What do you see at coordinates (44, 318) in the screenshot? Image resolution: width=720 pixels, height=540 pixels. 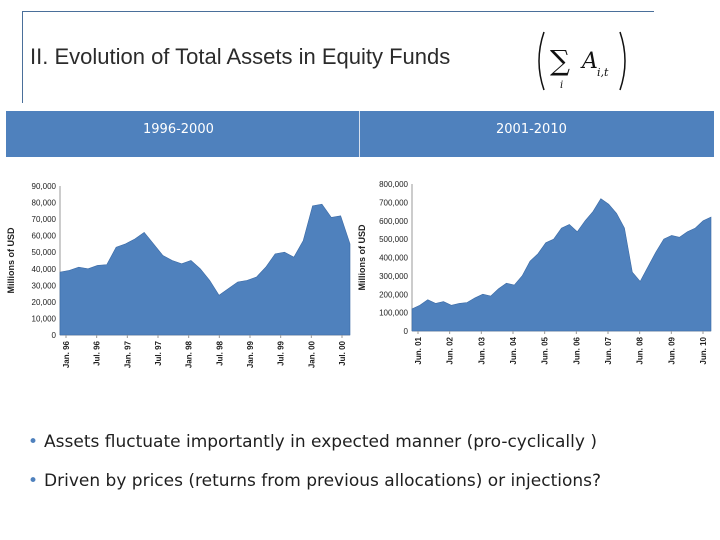 I see `y-tick-label: 10,000` at bounding box center [44, 318].